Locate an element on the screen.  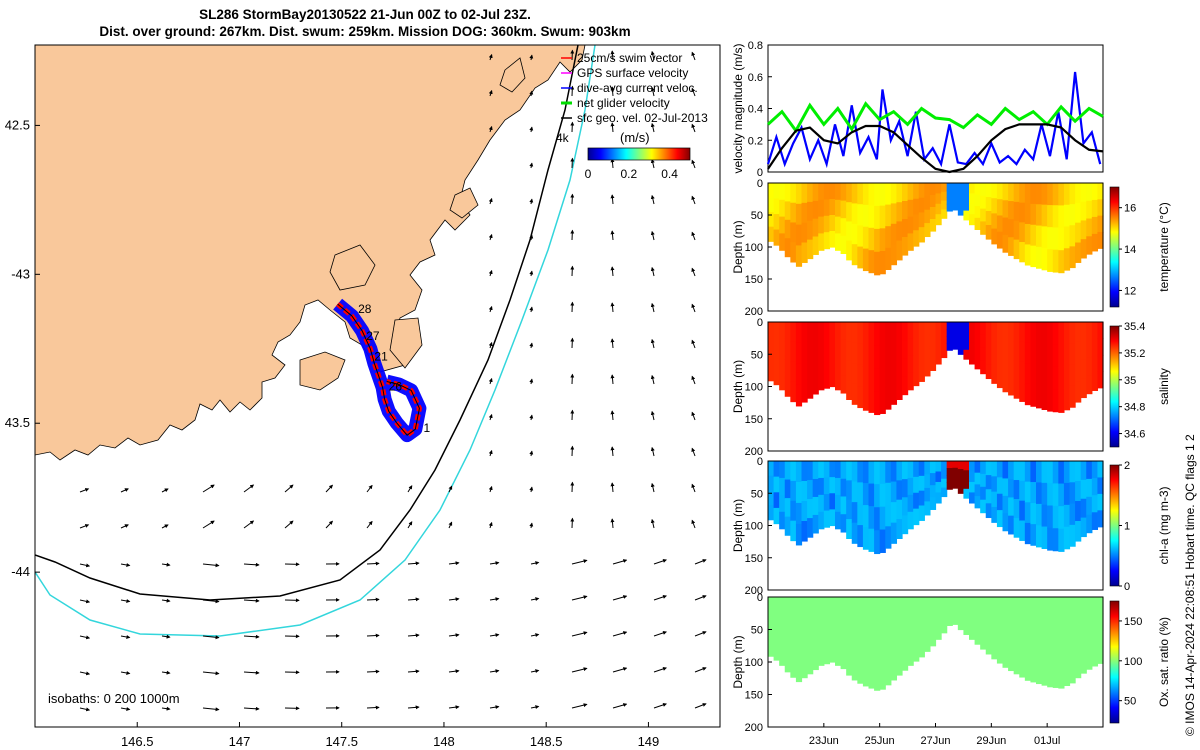
salinity-y-tick-label: 150 is located at coordinates (754, 420).